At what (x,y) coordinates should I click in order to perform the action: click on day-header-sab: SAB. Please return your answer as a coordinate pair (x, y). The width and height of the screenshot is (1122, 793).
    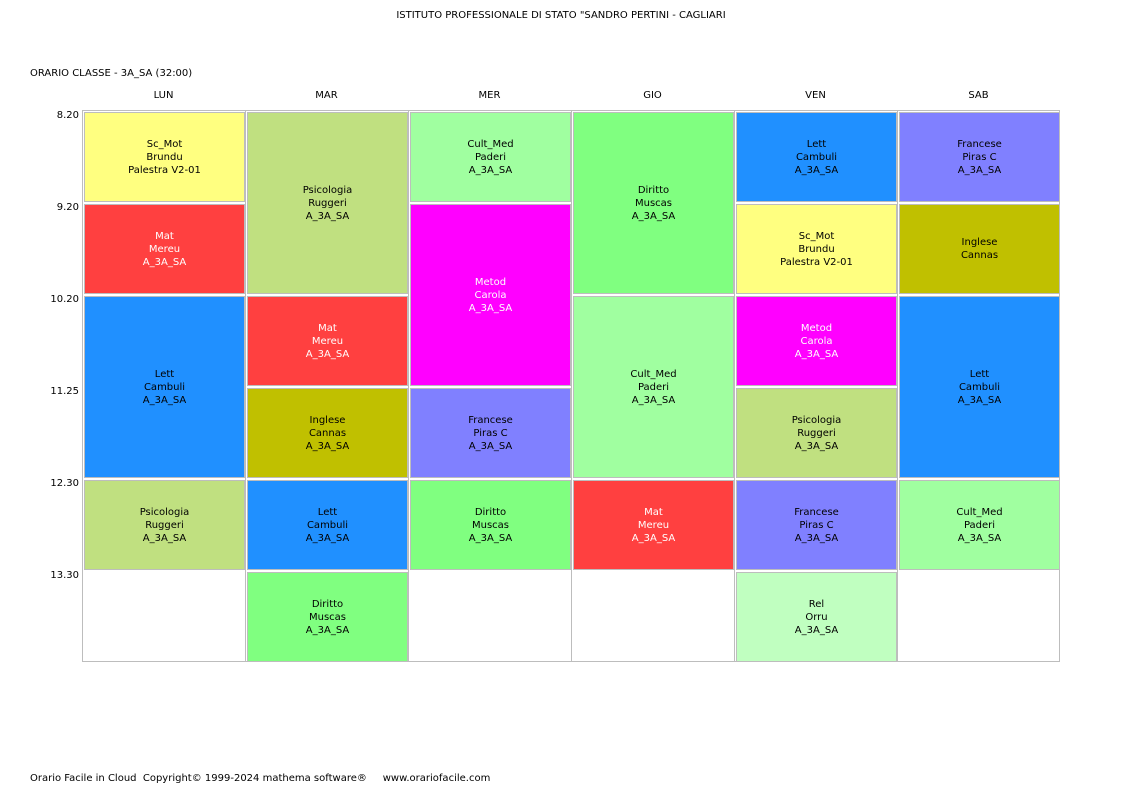
    Looking at the image, I should click on (978, 95).